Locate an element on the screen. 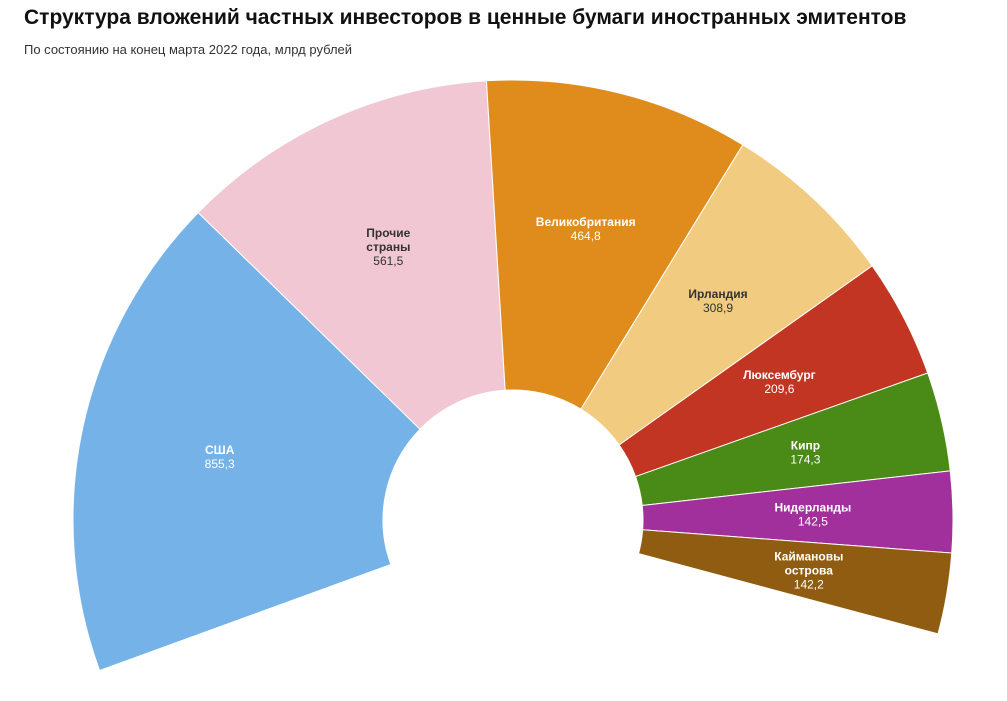 This screenshot has height=701, width=1007. slice-name-label: страны is located at coordinates (388, 247).